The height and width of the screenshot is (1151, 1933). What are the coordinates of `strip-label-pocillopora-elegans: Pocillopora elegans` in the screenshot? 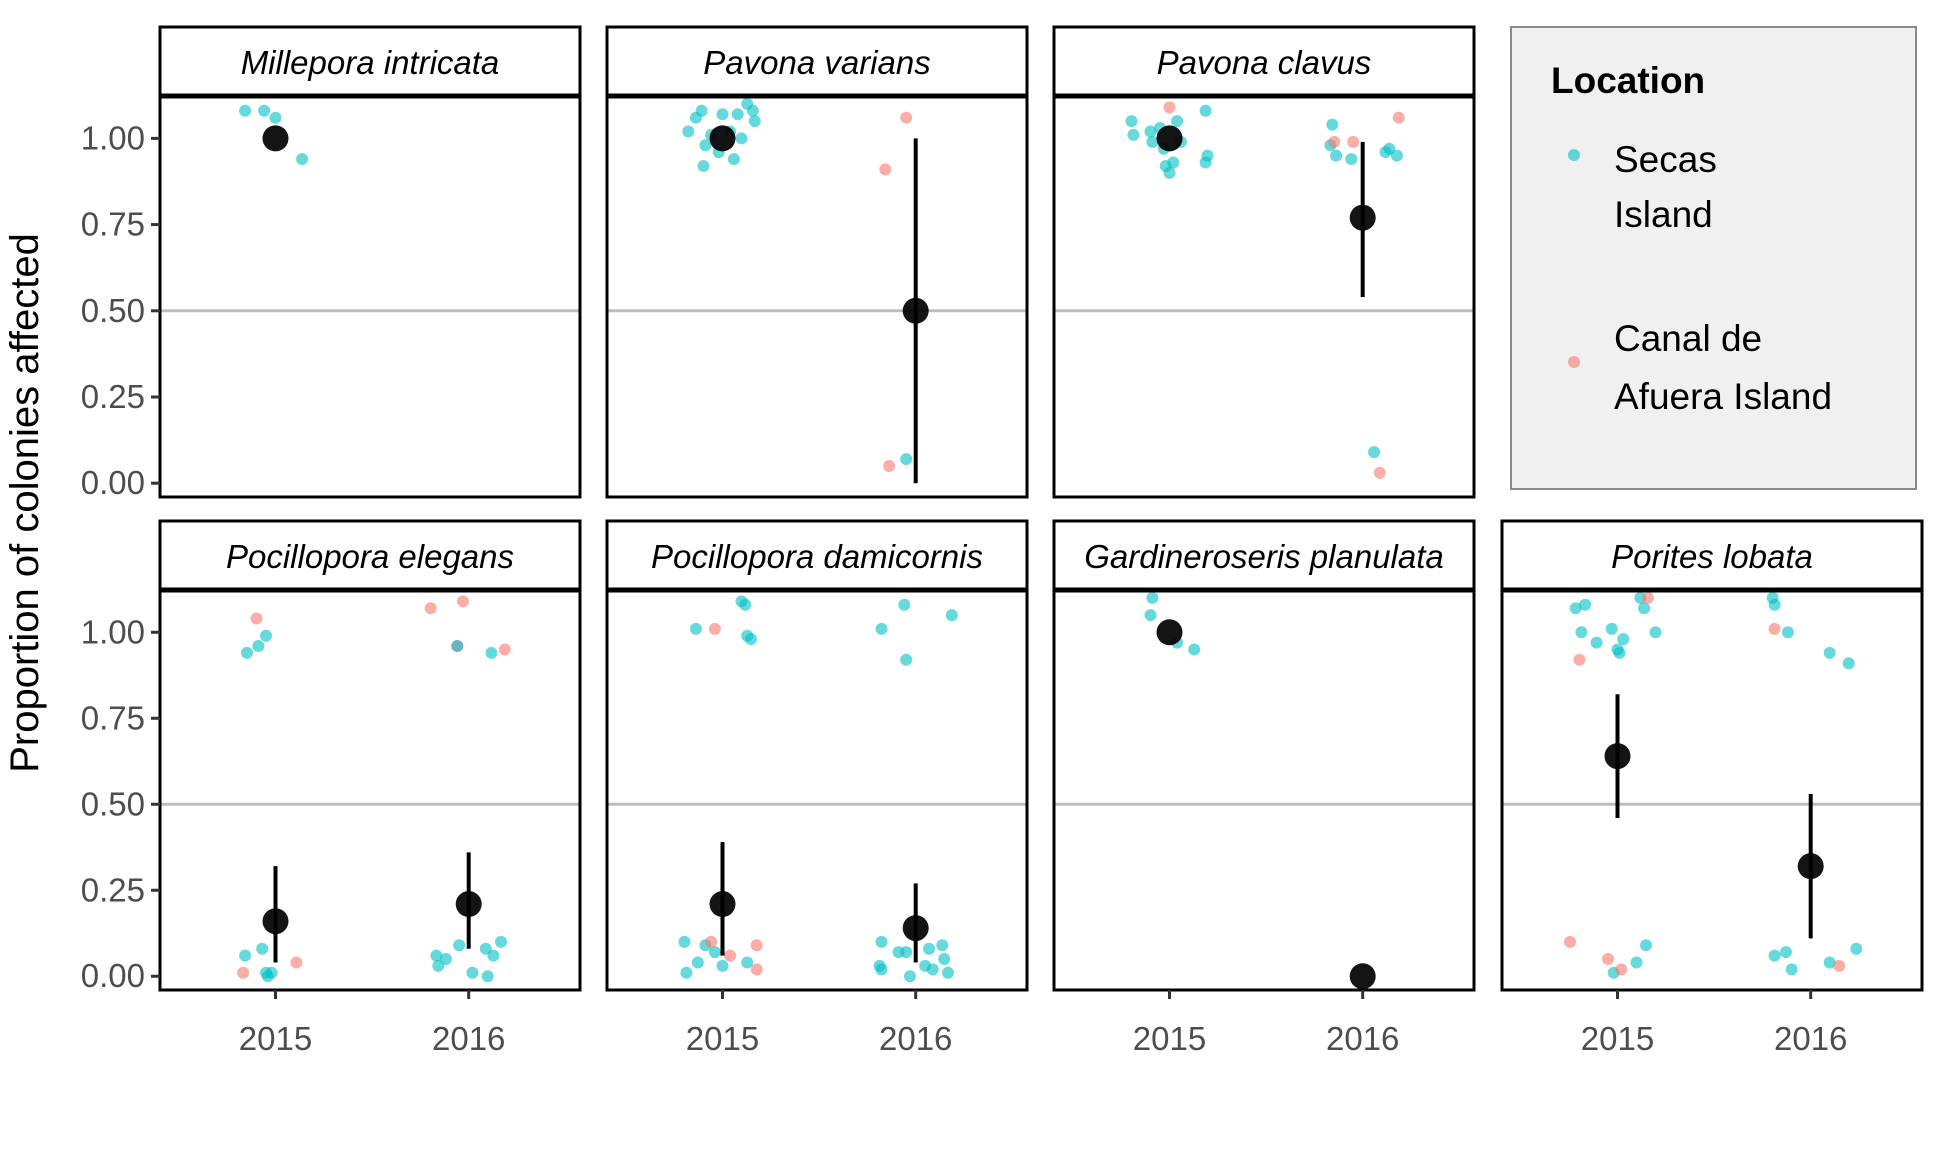 It's located at (370, 556).